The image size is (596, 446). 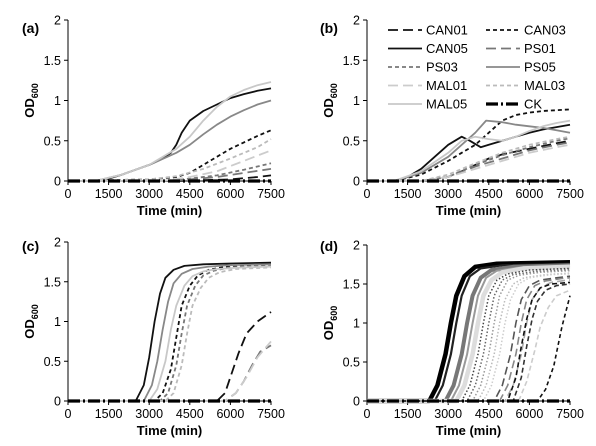 What do you see at coordinates (30, 28) in the screenshot?
I see `panel-label: (a)` at bounding box center [30, 28].